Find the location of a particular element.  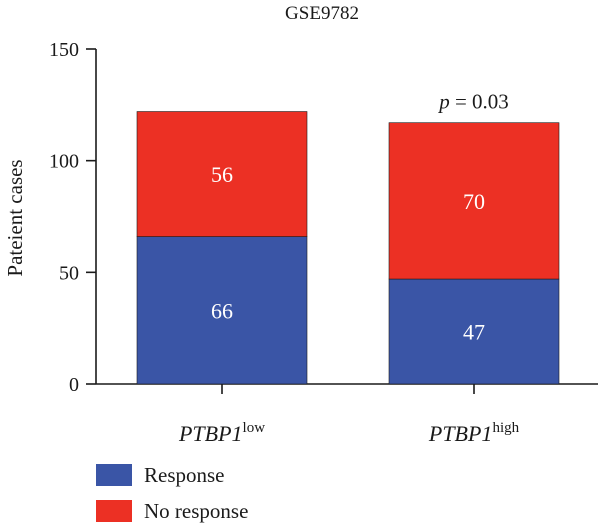

p-value-annotation: p = 0.03 is located at coordinates (473, 102).